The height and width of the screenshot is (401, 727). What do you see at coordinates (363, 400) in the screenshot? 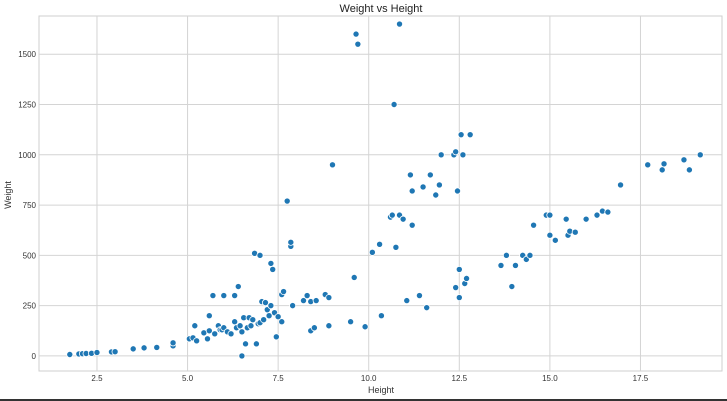
I see `window-bottom-border` at bounding box center [363, 400].